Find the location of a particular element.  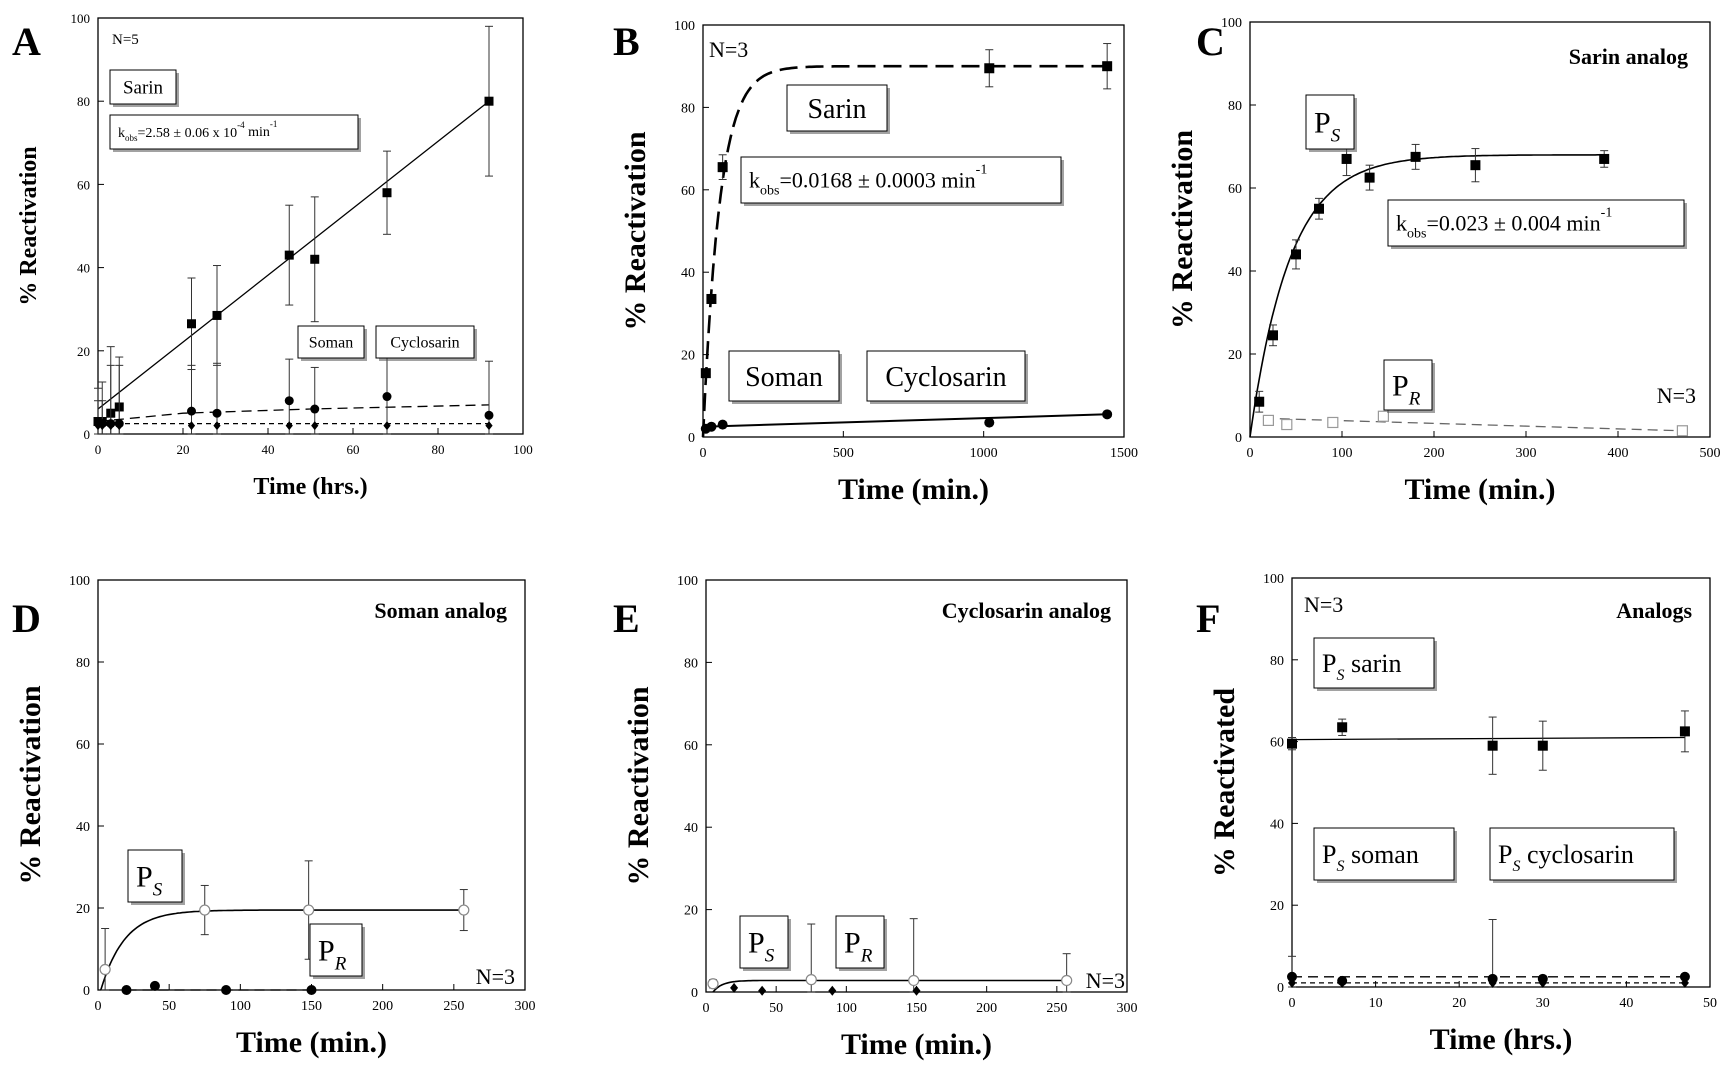

label-part: obs is located at coordinates (769, 191).